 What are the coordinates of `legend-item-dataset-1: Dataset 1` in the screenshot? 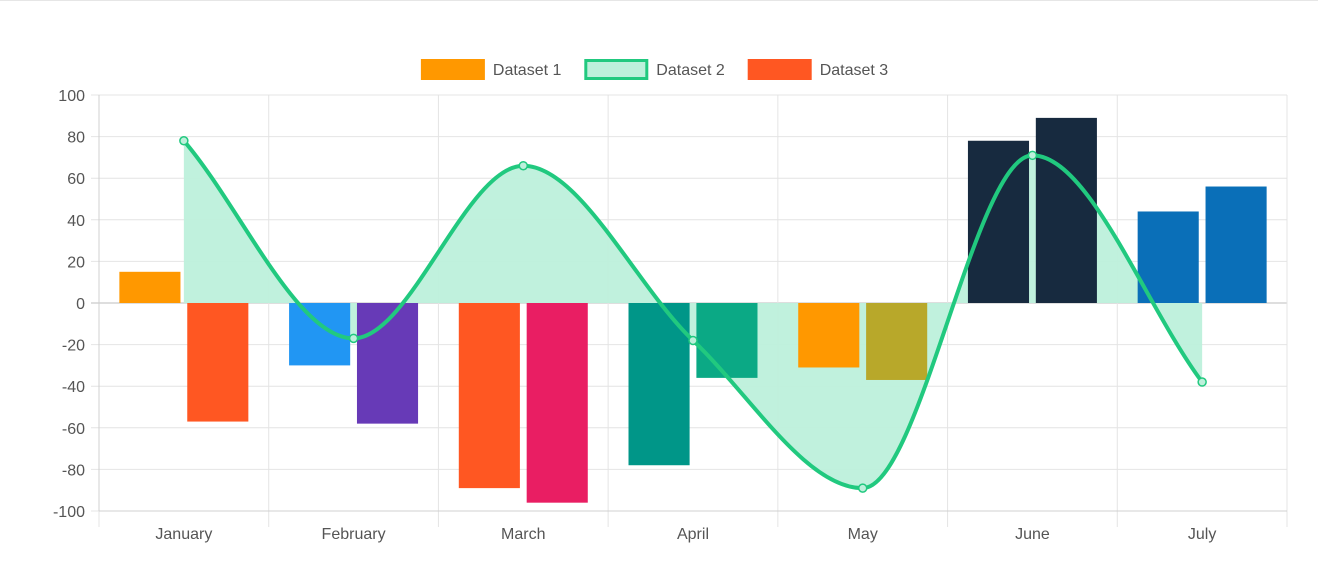 It's located at (491, 69).